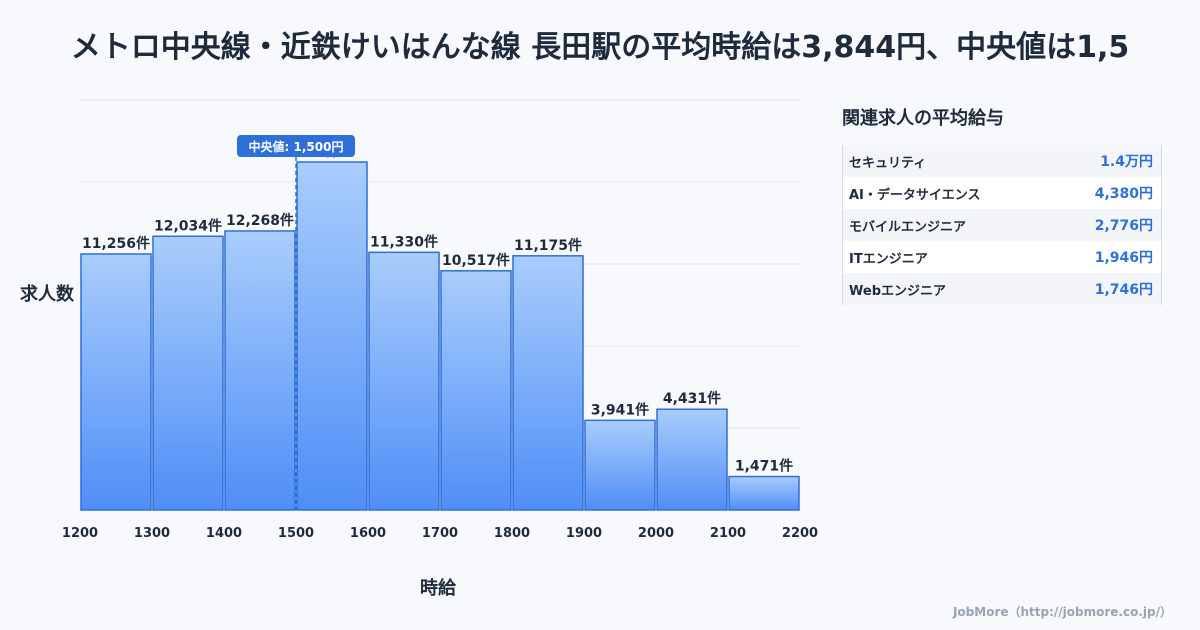  I want to click on bar-value-label: 3,941件, so click(620, 409).